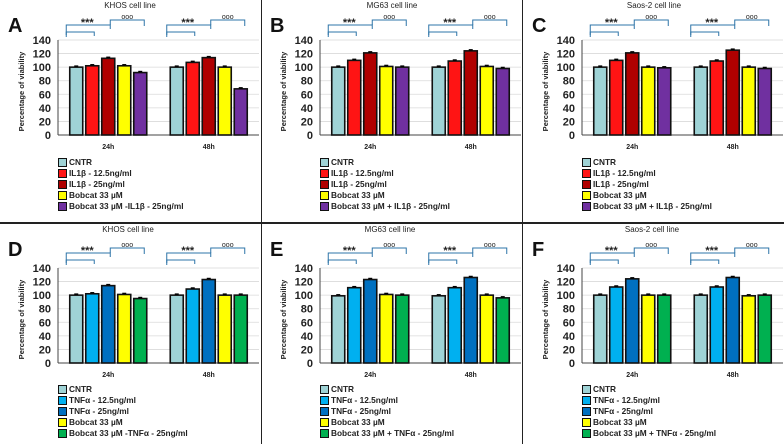 The height and width of the screenshot is (444, 784). What do you see at coordinates (130, 5) in the screenshot?
I see `chart-title: KHOS cell line` at bounding box center [130, 5].